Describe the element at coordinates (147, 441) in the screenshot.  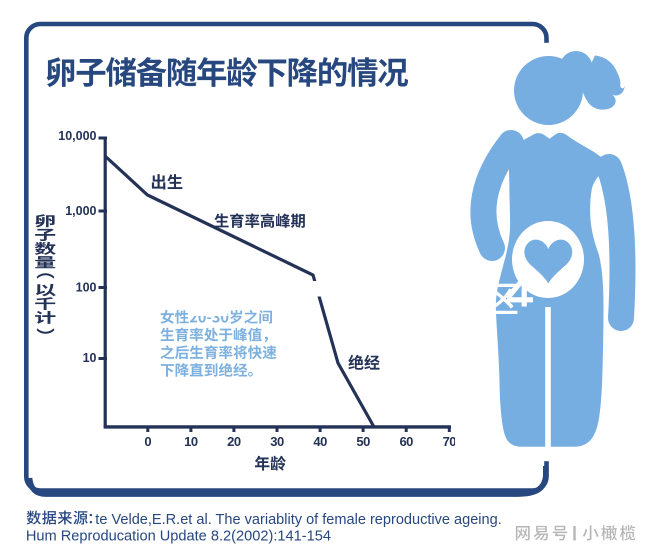
I see `svg-text: 0` at that location.